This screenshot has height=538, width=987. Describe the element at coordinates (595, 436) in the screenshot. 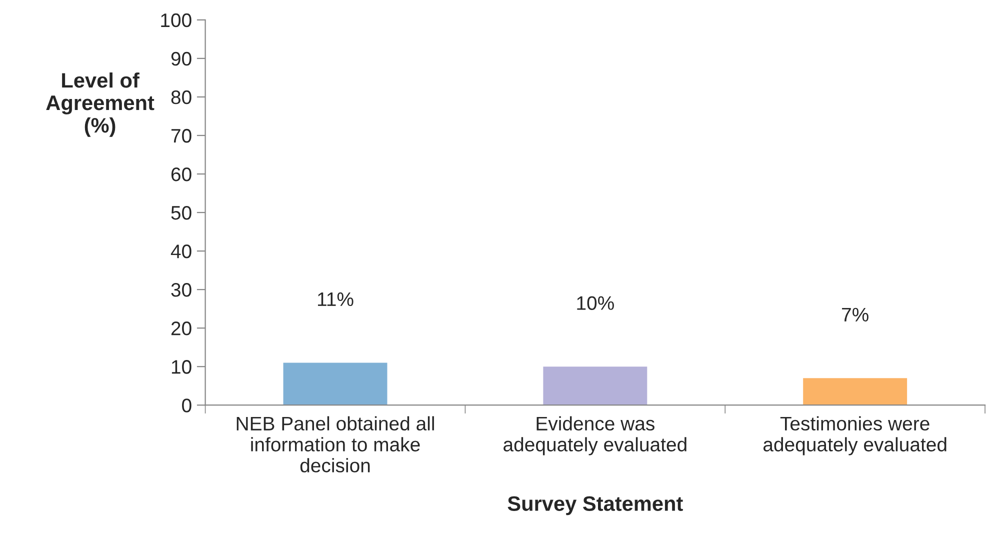

I see `x-tick-label: Evidence was adequately evaluated` at that location.